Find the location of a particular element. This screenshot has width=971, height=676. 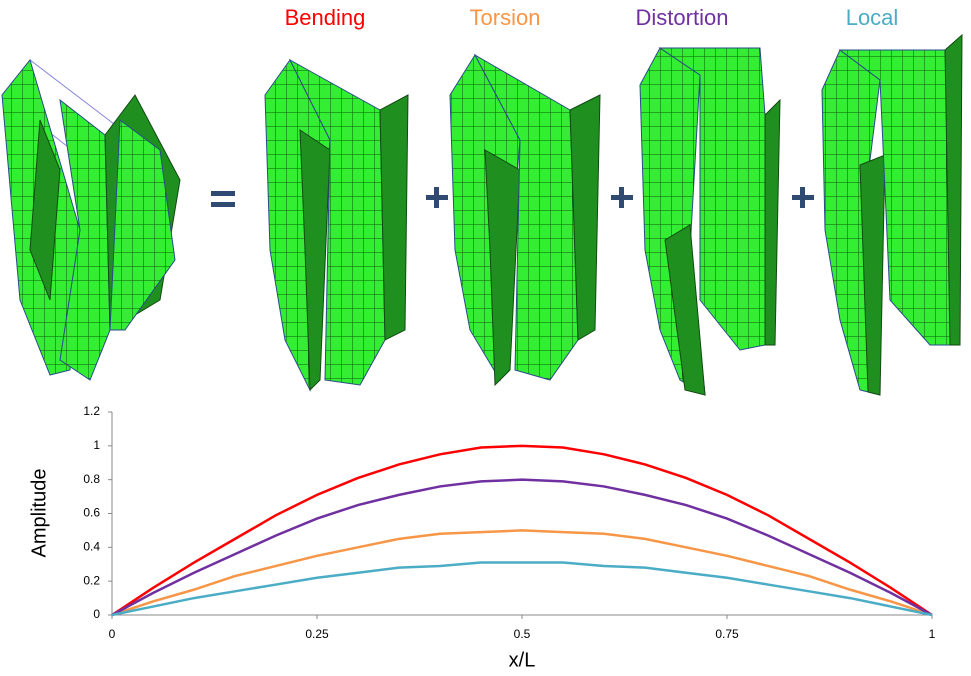

mode-label: Distortion is located at coordinates (682, 17).